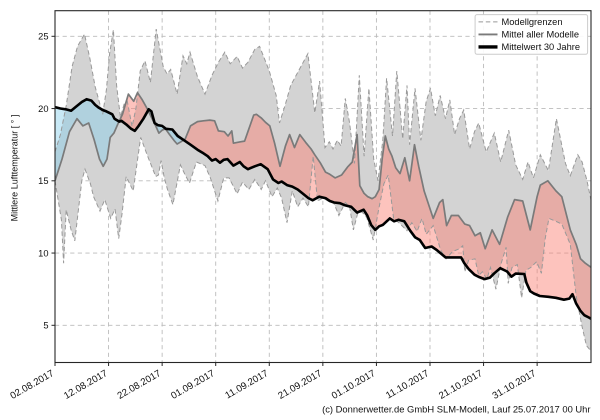 Image resolution: width=600 pixels, height=420 pixels. I want to click on svg-text: Modellgrenzen, so click(532, 22).